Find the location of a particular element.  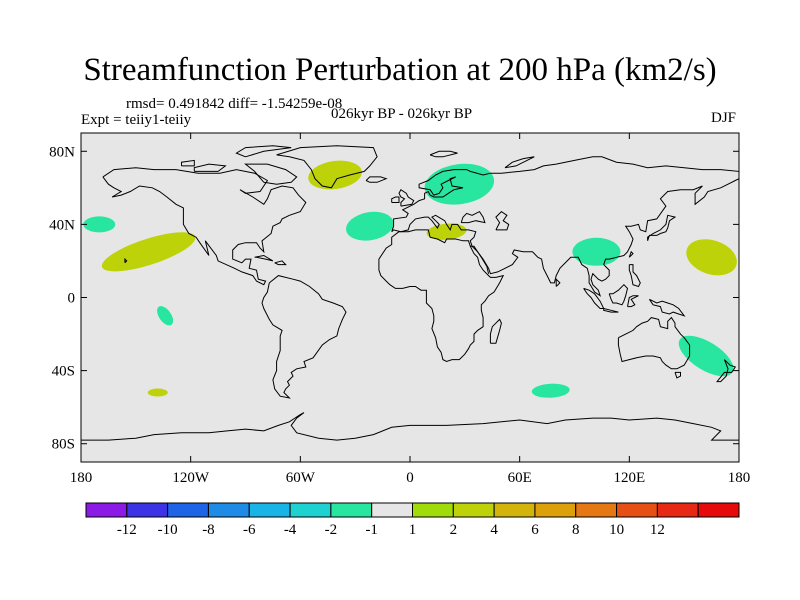

coast-greenland is located at coordinates (327, 167).